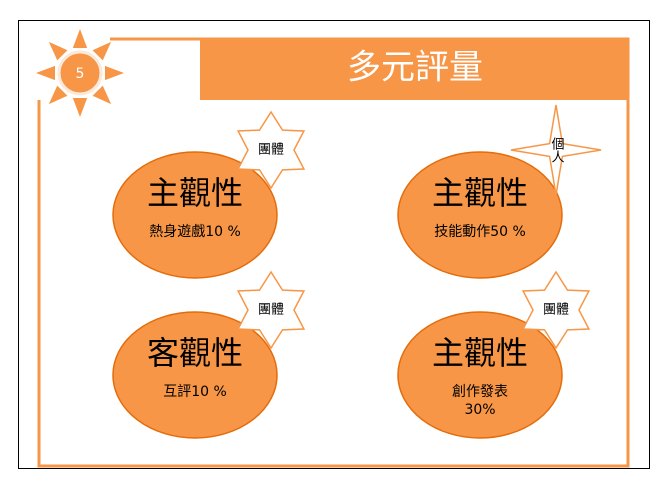 The image size is (667, 488). What do you see at coordinates (195, 392) in the screenshot?
I see `card-text: 互評10 %` at bounding box center [195, 392].